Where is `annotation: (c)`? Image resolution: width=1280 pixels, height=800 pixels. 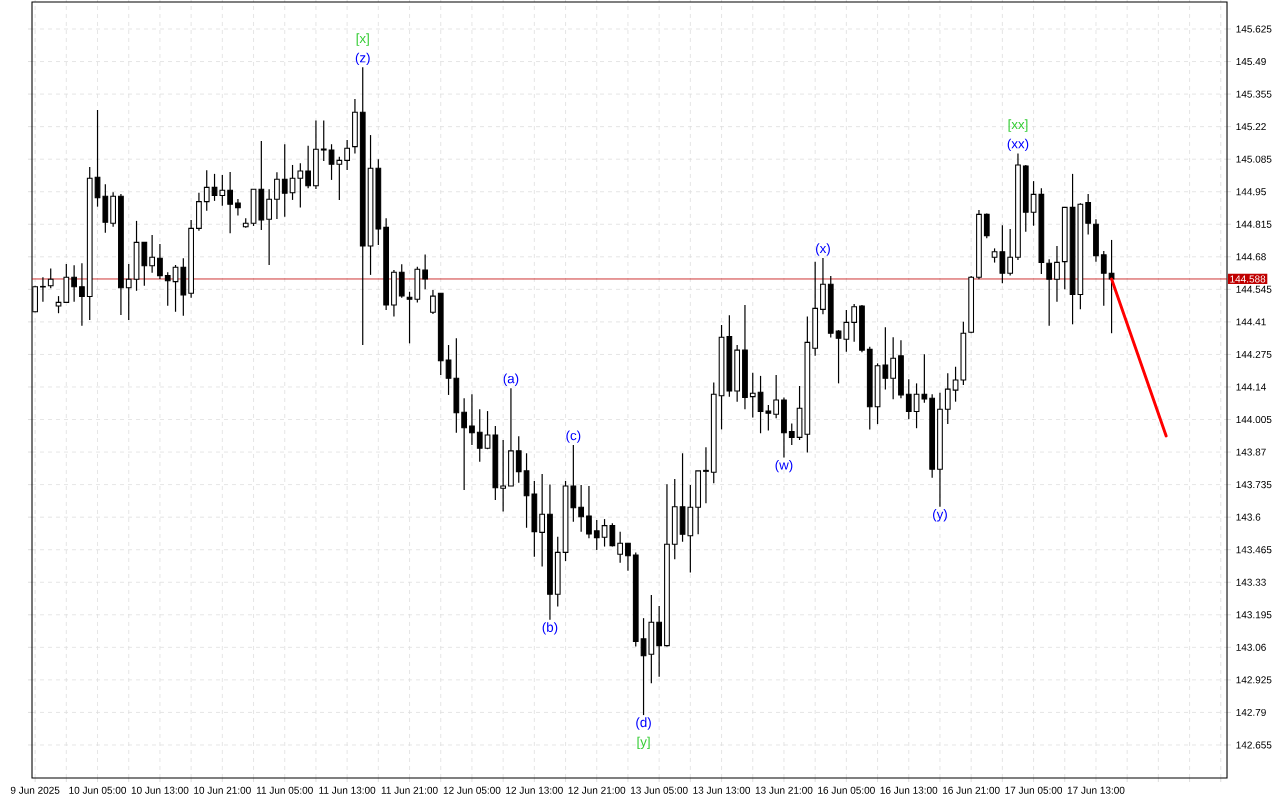 annotation: (c) is located at coordinates (573, 436).